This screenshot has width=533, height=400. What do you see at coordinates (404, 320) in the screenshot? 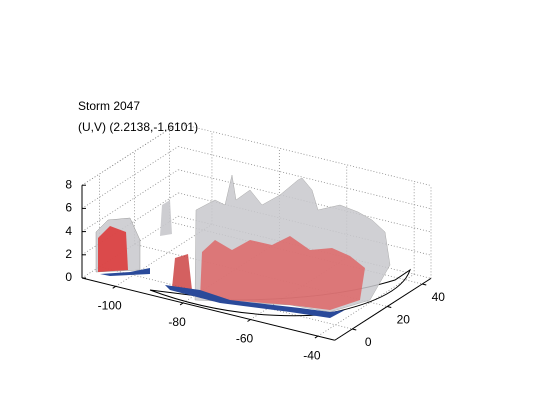
I see `y-tick-label: 20` at bounding box center [404, 320].